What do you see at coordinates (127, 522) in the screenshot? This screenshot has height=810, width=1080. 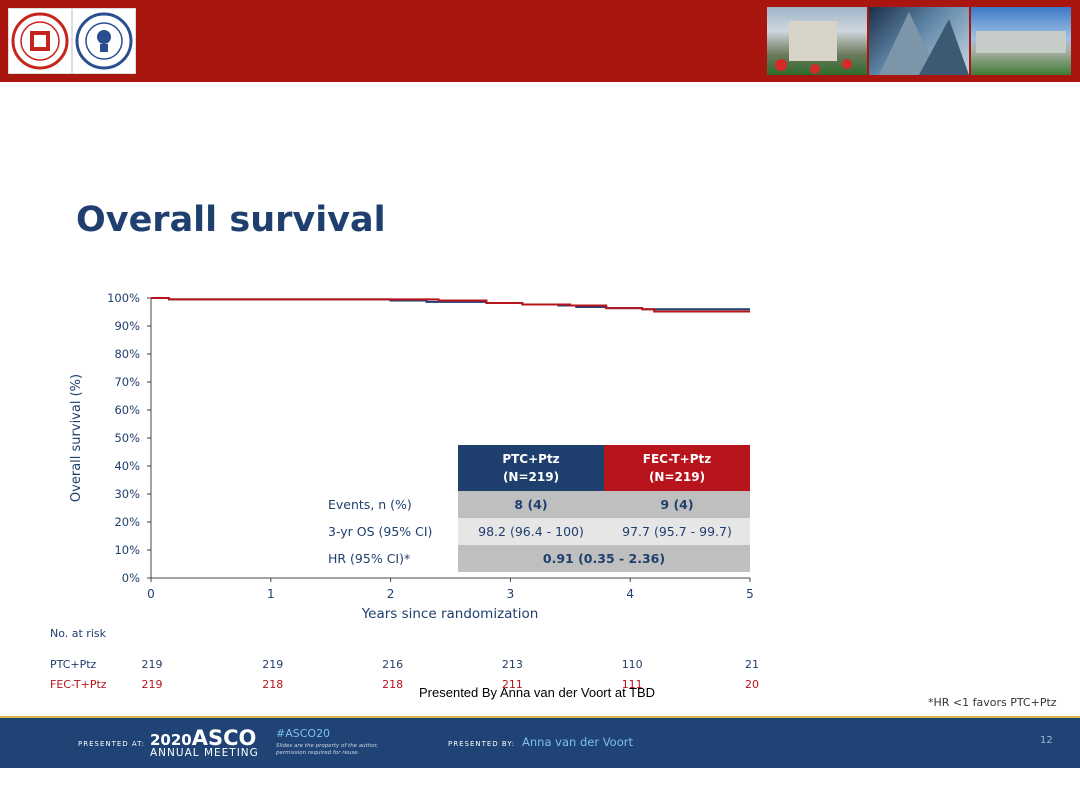 I see `y-tick-label: 20%` at bounding box center [127, 522].